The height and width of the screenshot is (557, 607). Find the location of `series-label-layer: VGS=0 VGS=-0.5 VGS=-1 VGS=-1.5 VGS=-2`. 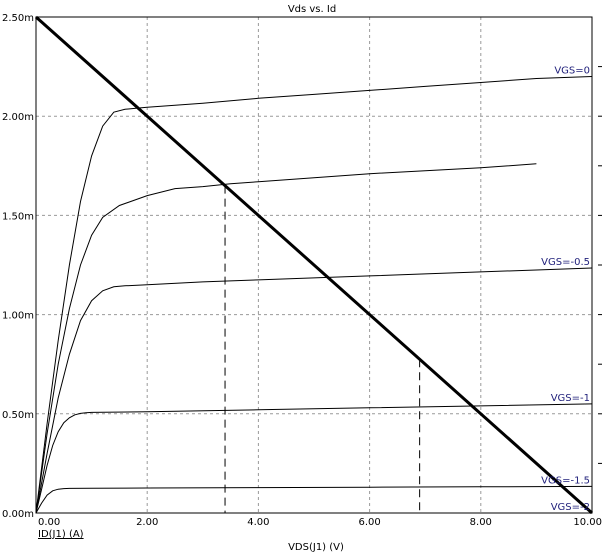

series-label-layer: VGS=0 VGS=-0.5 VGS=-1 VGS=-1.5 VGS=-2 is located at coordinates (565, 289).